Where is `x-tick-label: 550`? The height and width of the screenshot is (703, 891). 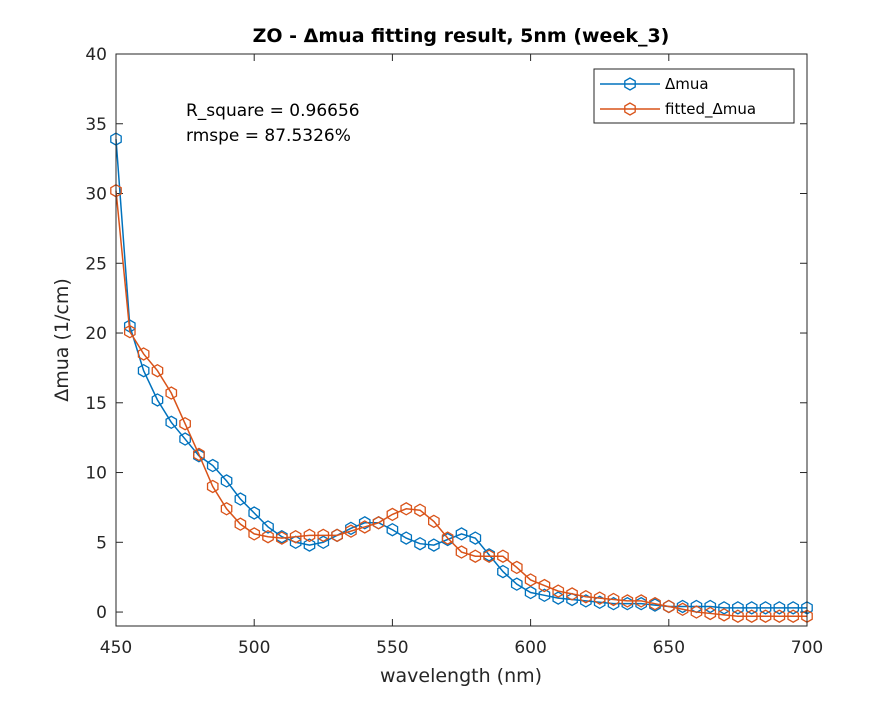
x-tick-label: 550 is located at coordinates (392, 648).